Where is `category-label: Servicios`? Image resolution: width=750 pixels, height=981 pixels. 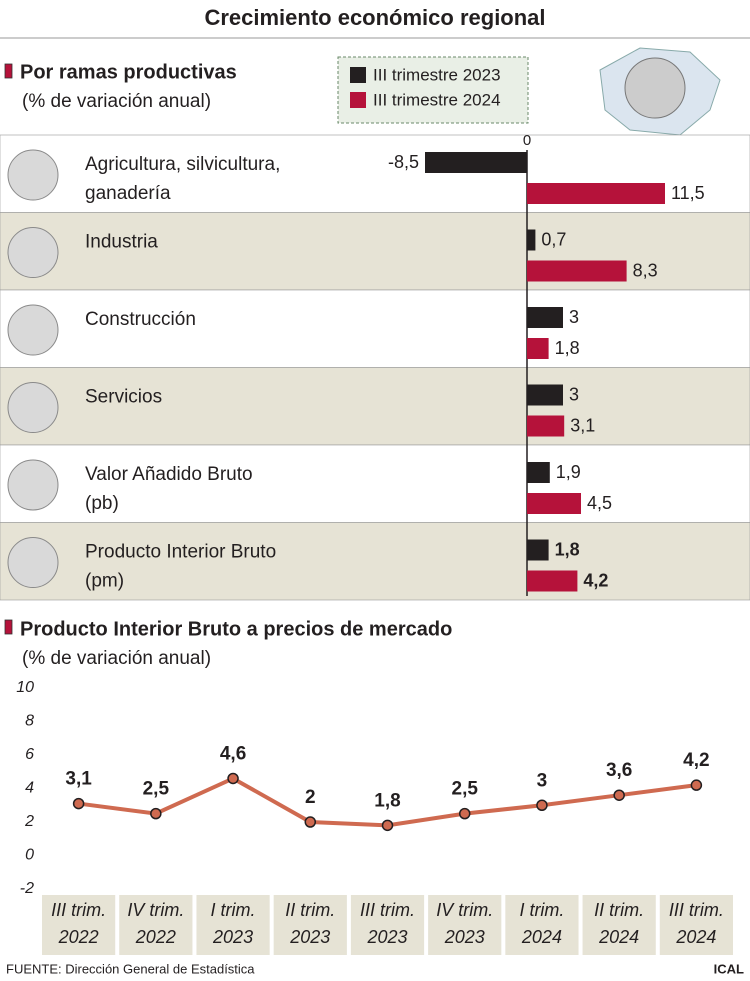 category-label: Servicios is located at coordinates (123, 397).